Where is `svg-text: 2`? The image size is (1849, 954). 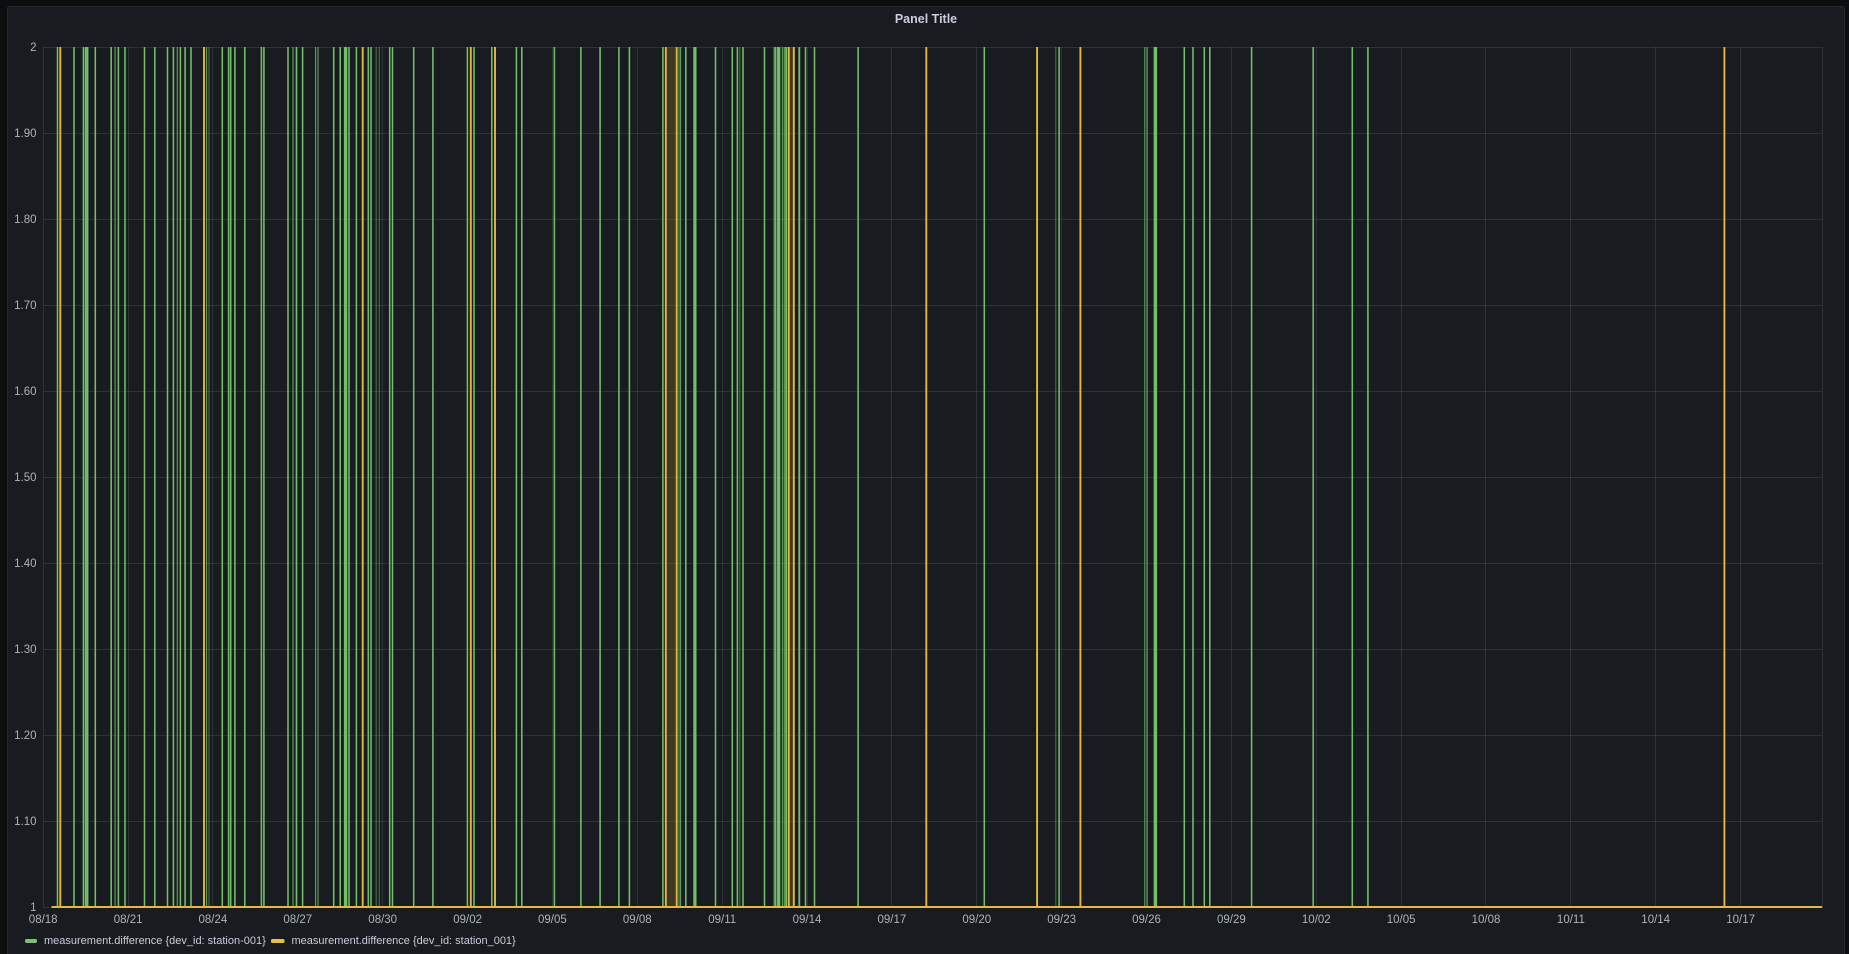
svg-text: 2 is located at coordinates (33, 48).